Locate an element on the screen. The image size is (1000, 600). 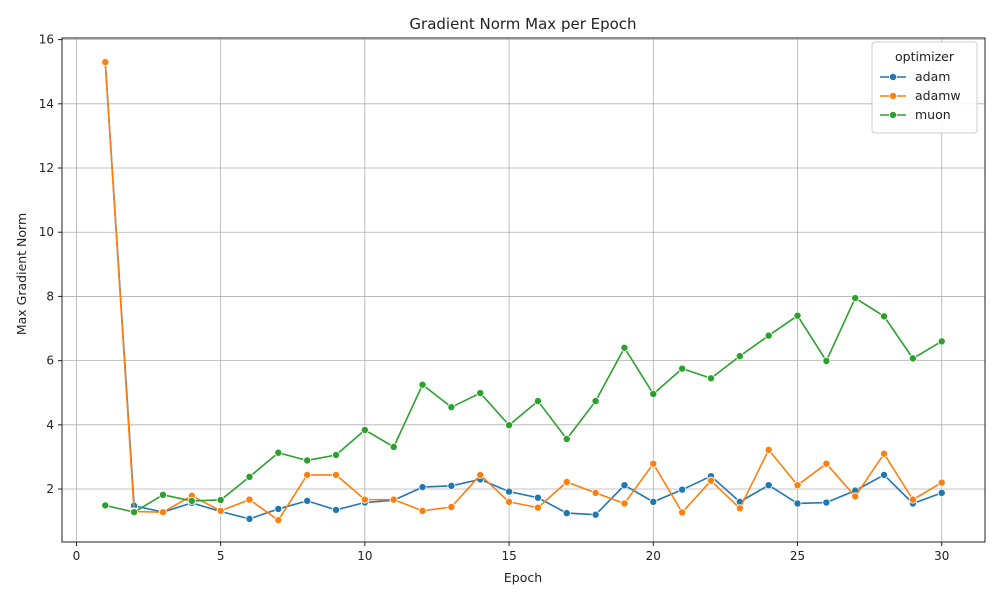
y-tick-label: 8 is located at coordinates (50, 296).